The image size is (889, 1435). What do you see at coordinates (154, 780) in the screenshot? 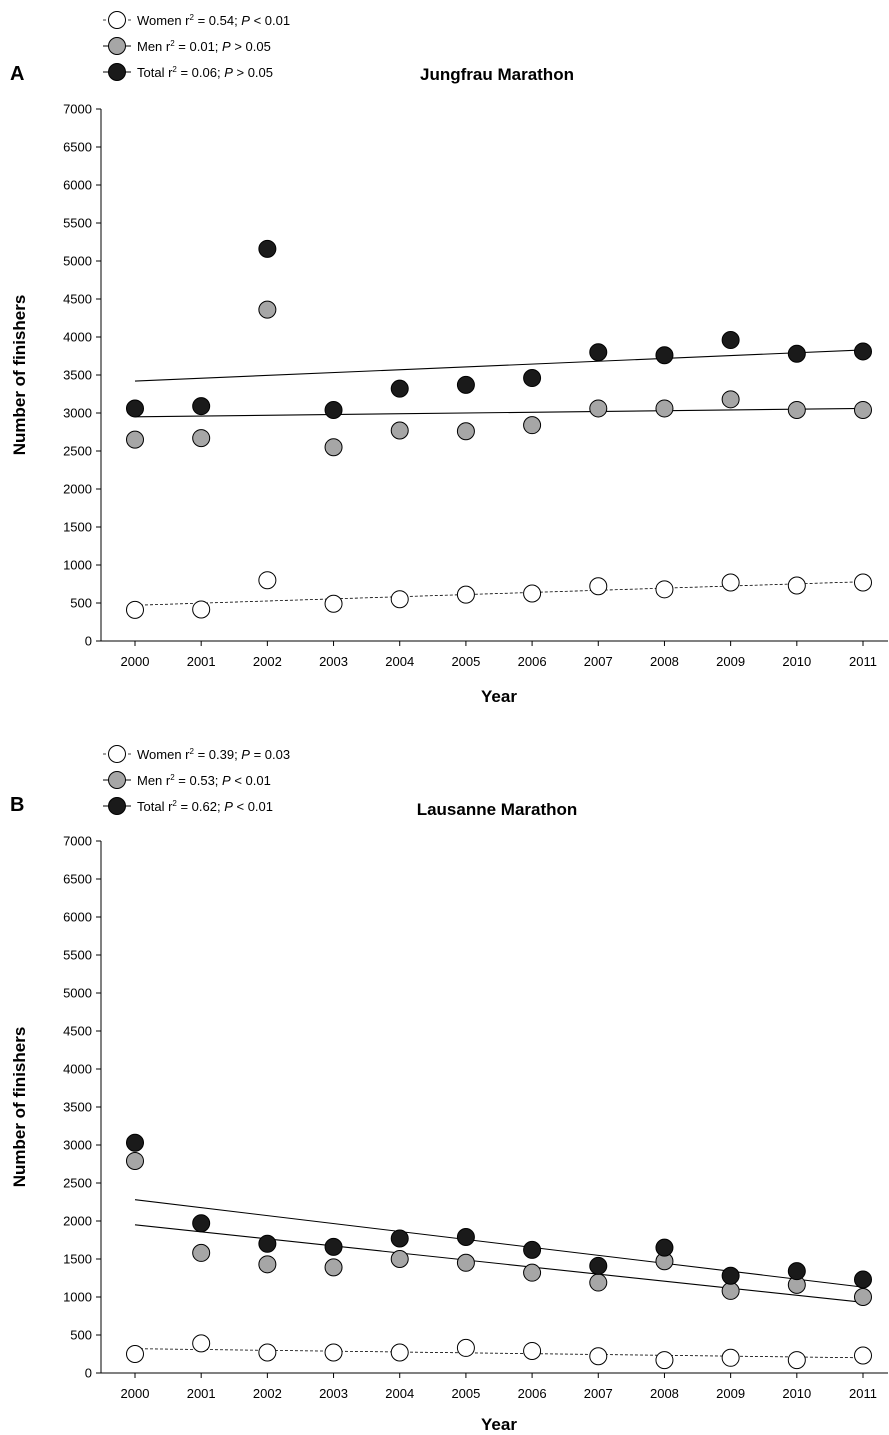
I see `legend-text-prefix: Men r` at bounding box center [154, 780].